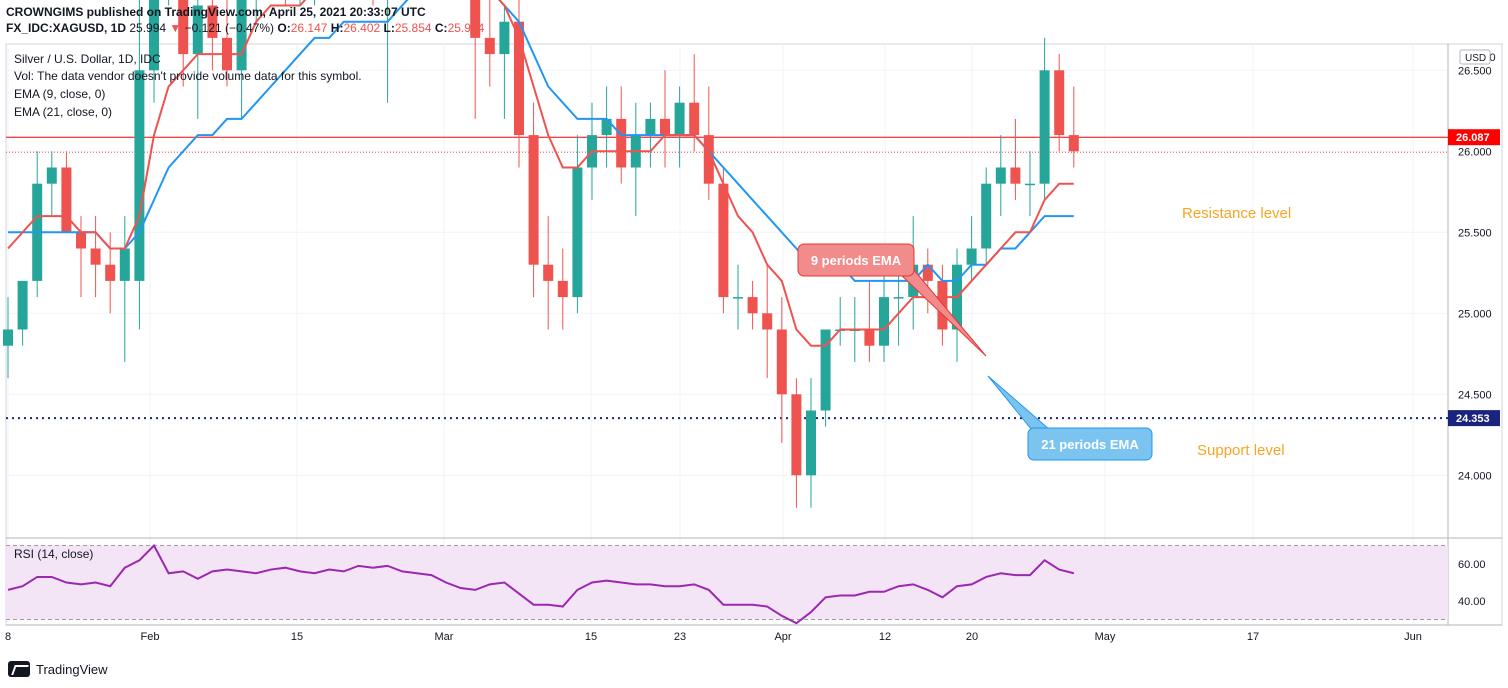  I want to click on price-change: −0.121 (−0.47%), so click(229, 28).